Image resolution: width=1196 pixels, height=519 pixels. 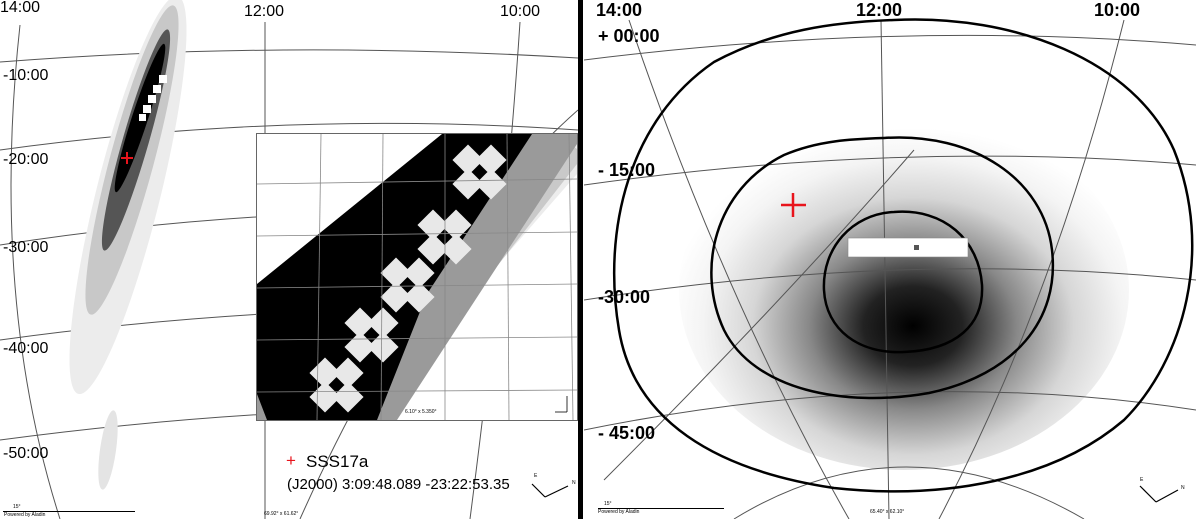 What do you see at coordinates (608, 504) in the screenshot?
I see `scale-label-right: 15°` at bounding box center [608, 504].